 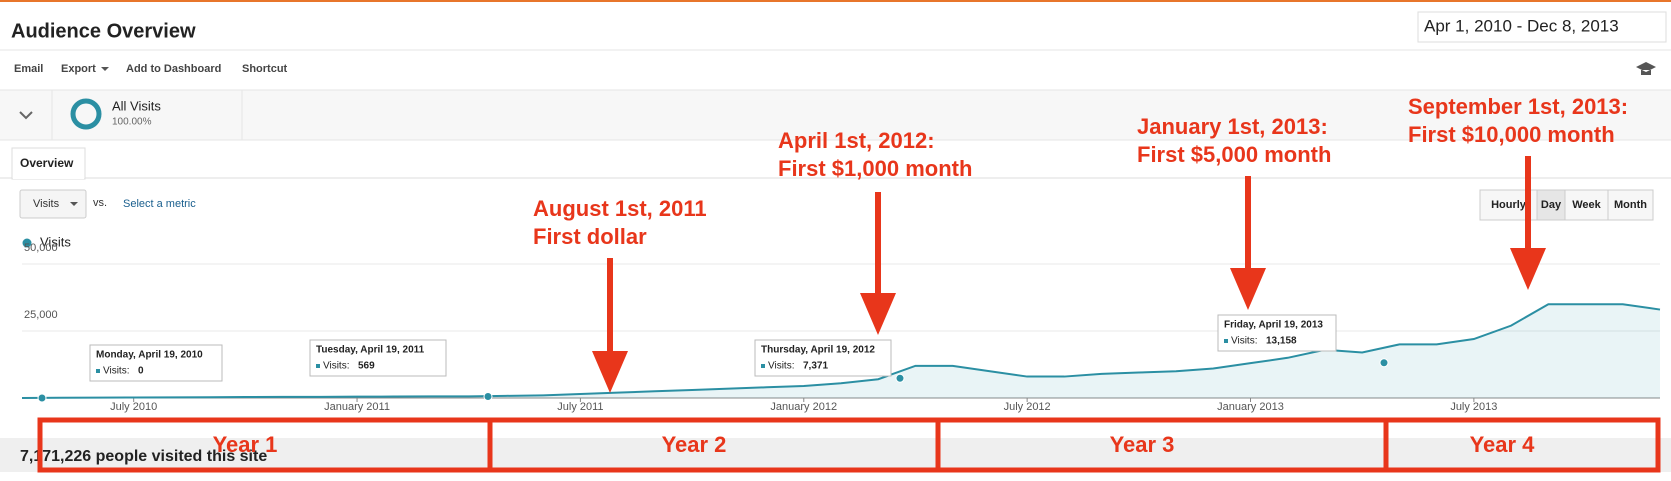 I want to click on x-tick-label: January 2011, so click(x=357, y=407).